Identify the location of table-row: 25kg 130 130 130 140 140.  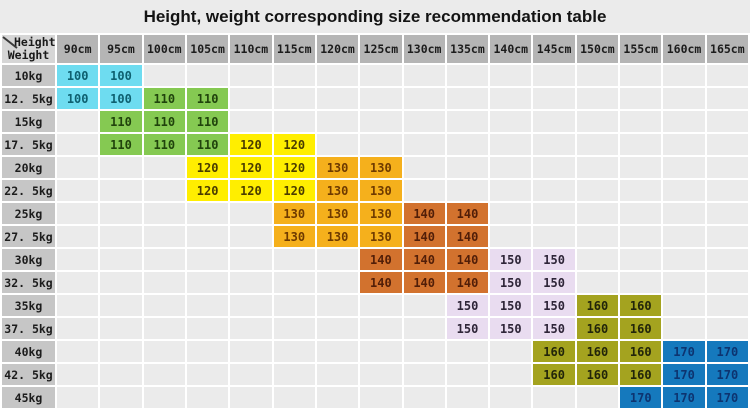
(375, 213).